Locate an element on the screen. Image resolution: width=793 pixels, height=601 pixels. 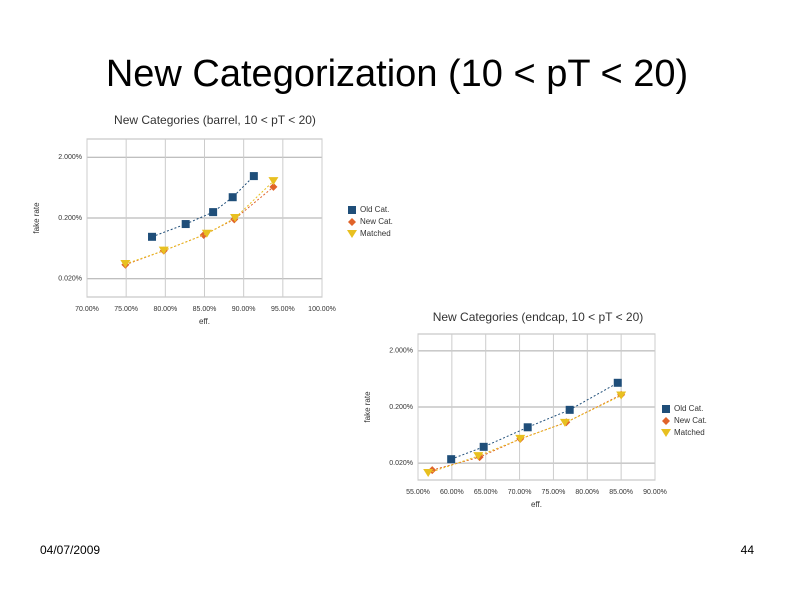
x-tick-label: 65.00% is located at coordinates (486, 492).